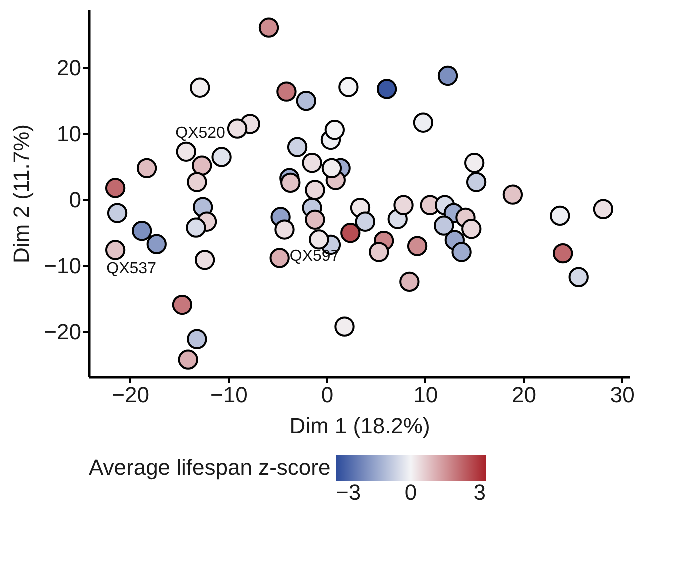 The width and height of the screenshot is (676, 566). I want to click on x-tick-label: 0, so click(327, 395).